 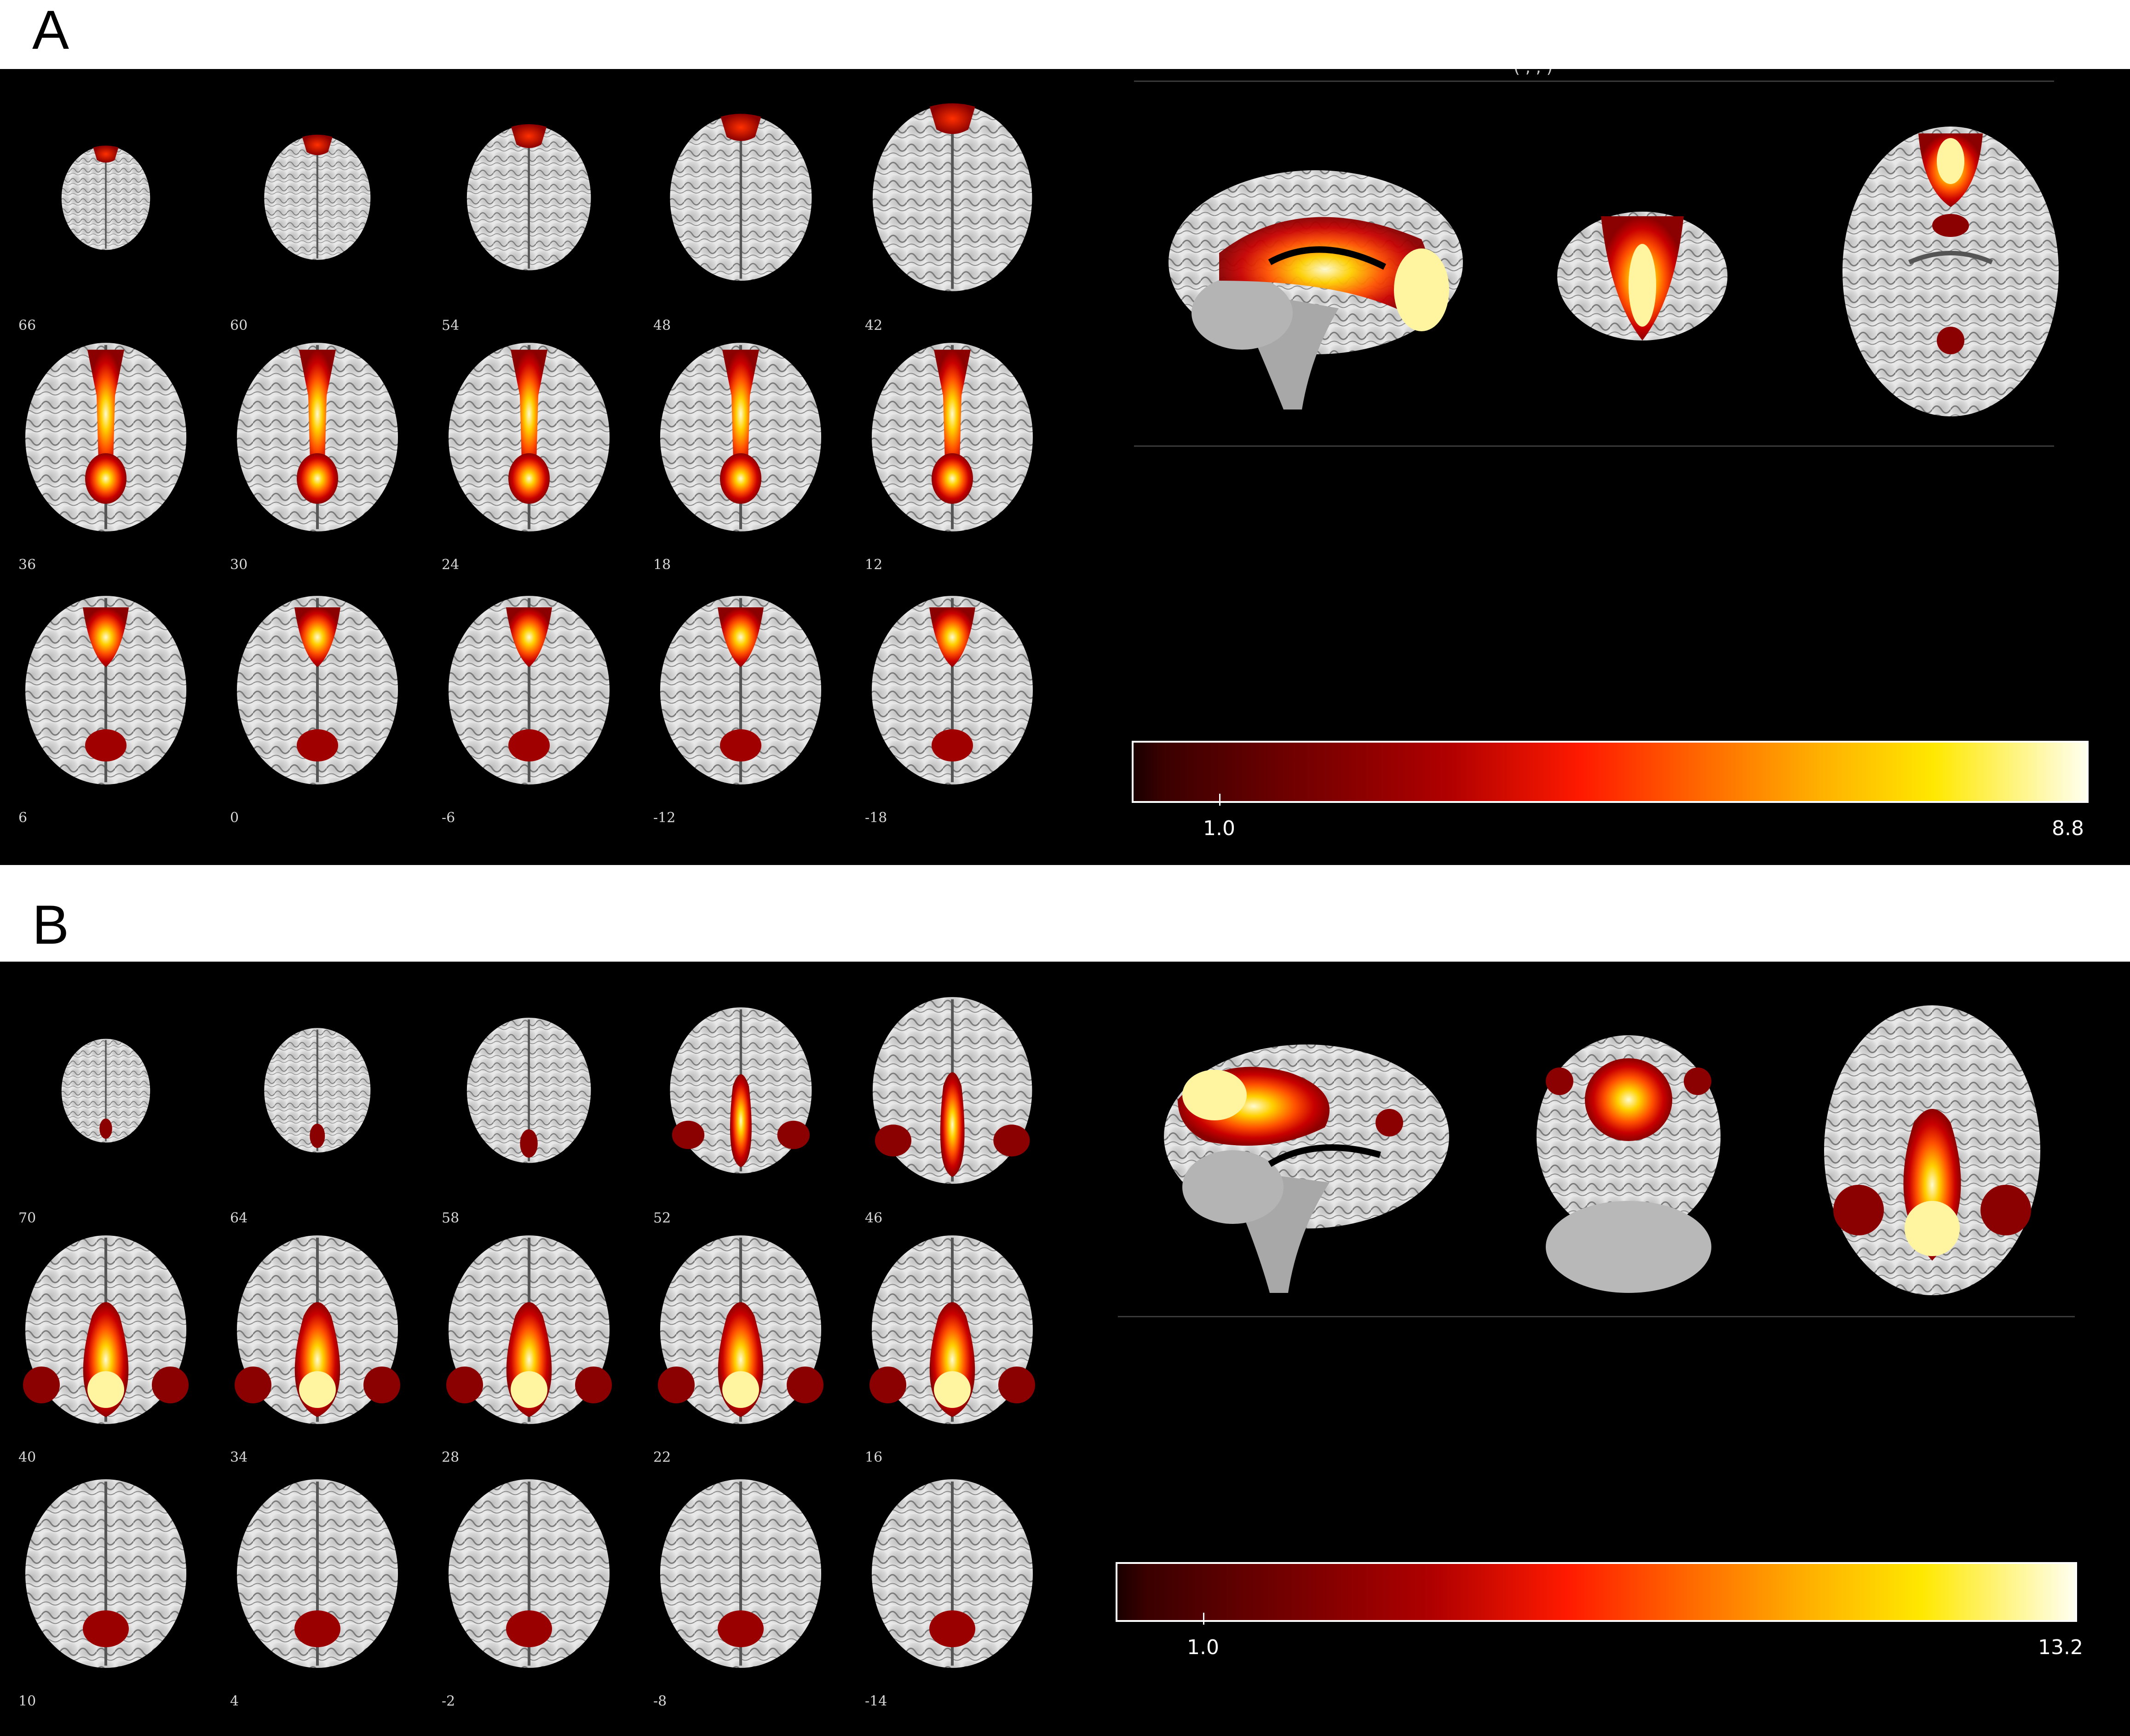 I want to click on slice-z-label: 54, so click(x=451, y=325).